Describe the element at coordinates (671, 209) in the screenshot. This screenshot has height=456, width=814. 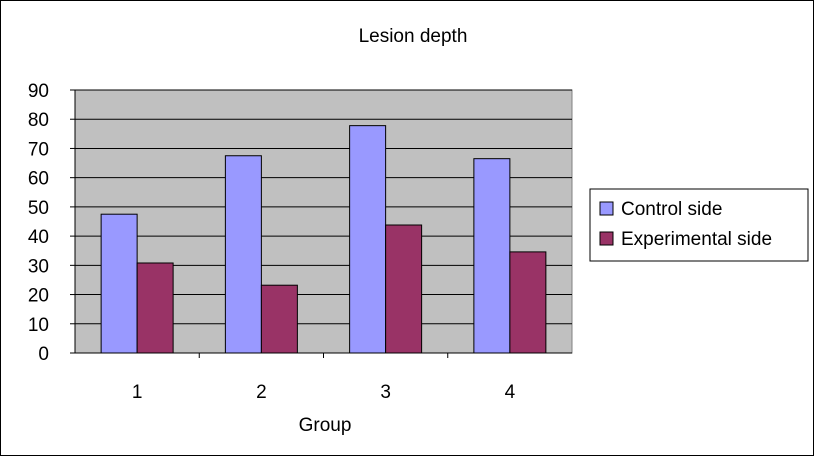
I see `legend-label: Control side` at that location.